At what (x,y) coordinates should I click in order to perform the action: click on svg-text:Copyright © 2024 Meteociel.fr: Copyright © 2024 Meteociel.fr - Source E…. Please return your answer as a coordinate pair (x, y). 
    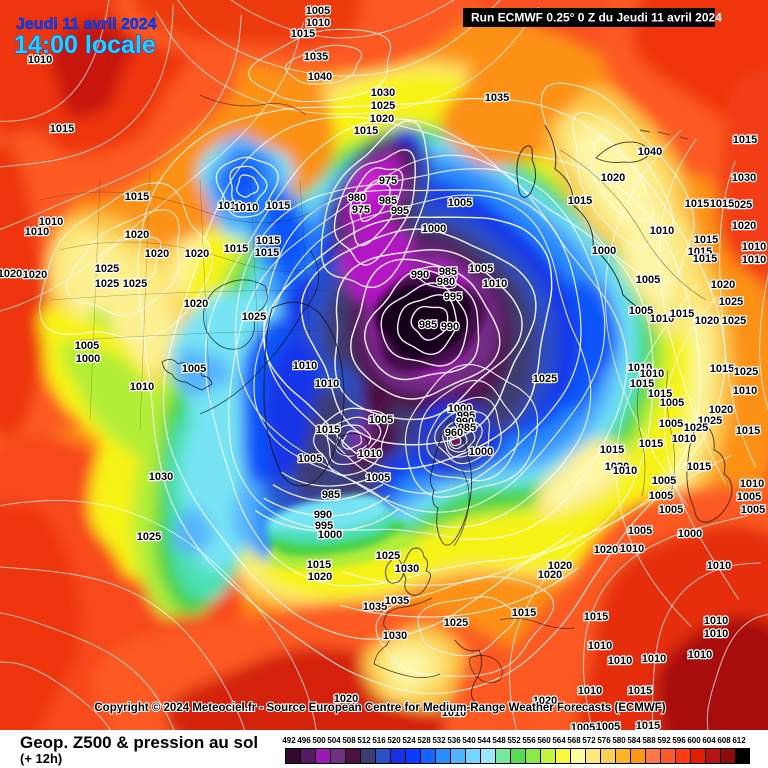
    Looking at the image, I should click on (379, 708).